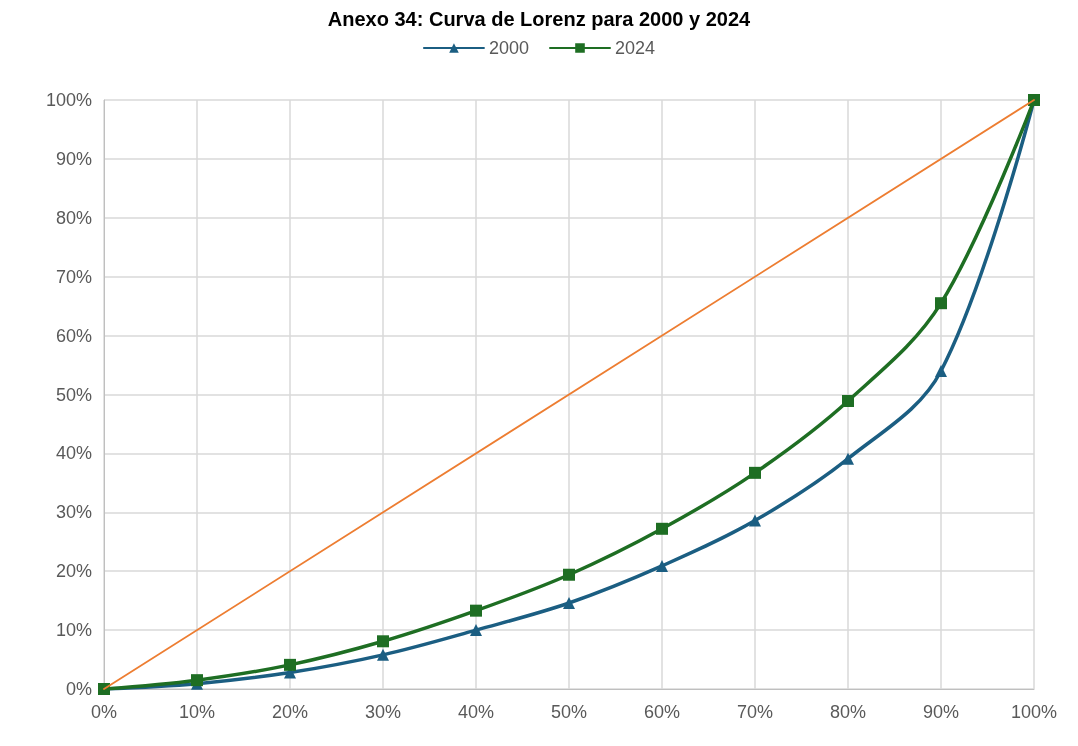 The image size is (1078, 746). I want to click on legend-label: 2000, so click(508, 48).